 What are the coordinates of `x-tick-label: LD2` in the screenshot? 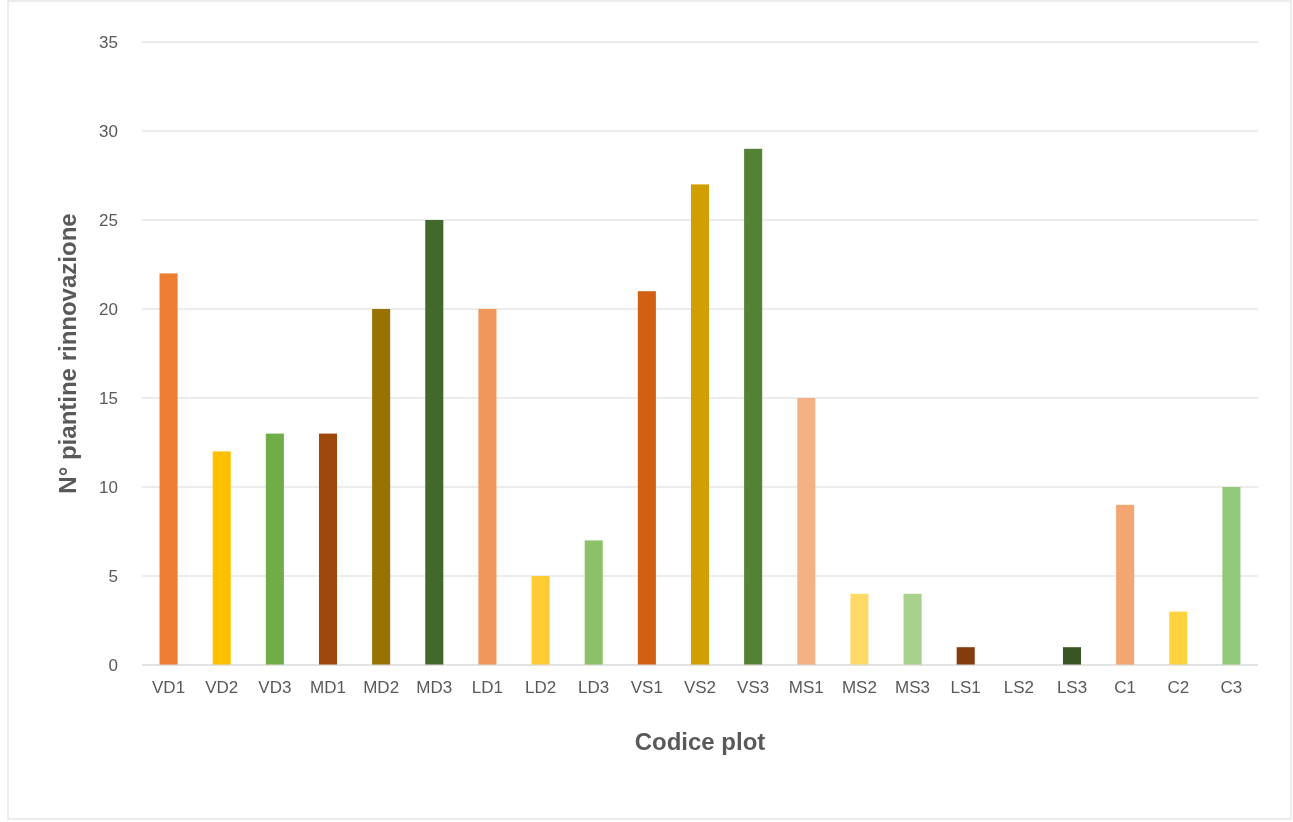 It's located at (540, 687).